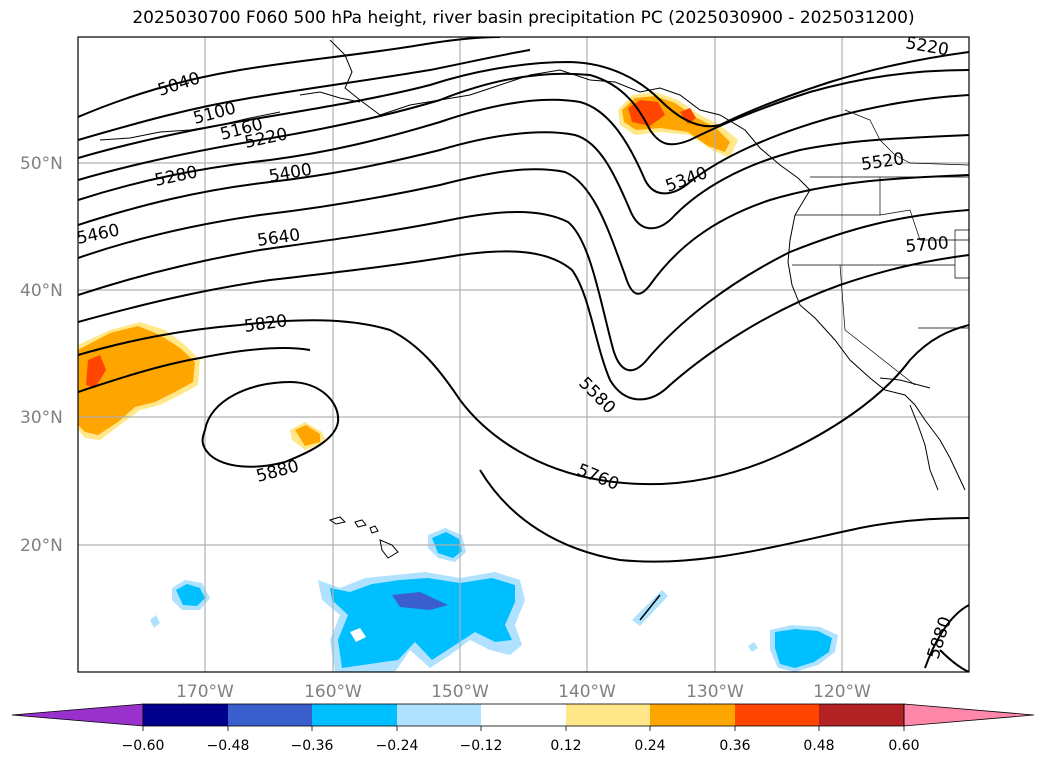 The height and width of the screenshot is (765, 1047). Describe the element at coordinates (927, 245) in the screenshot. I see `contour-label: 5700` at that location.